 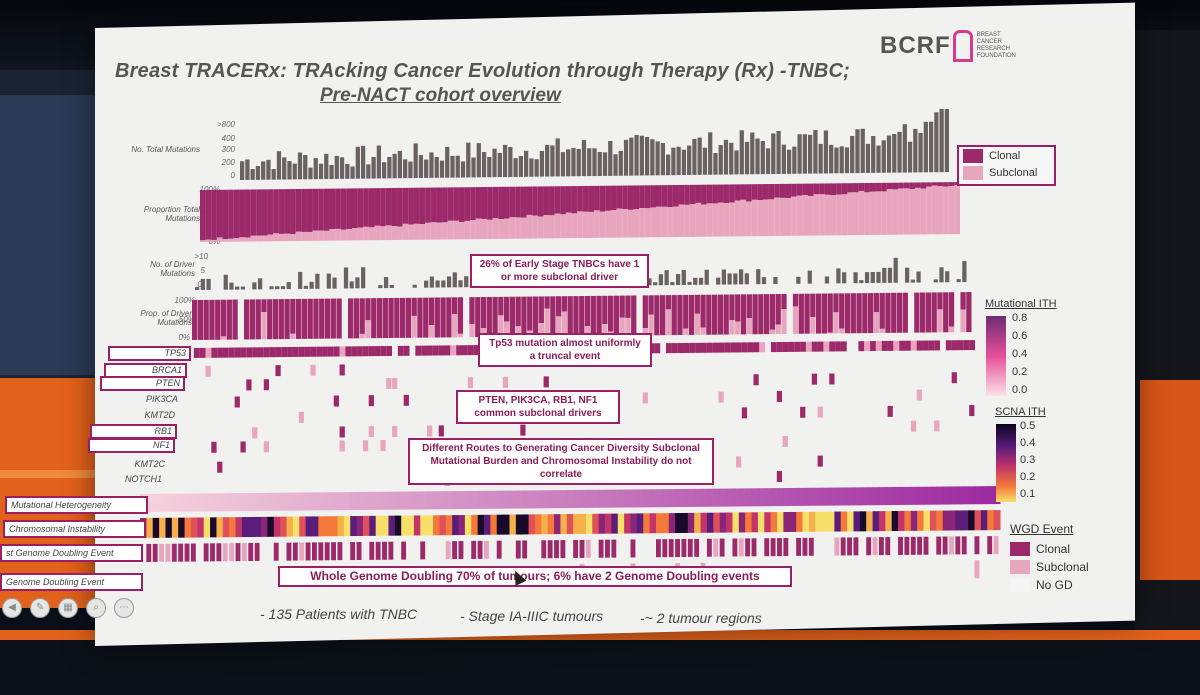 What do you see at coordinates (201, 256) in the screenshot?
I see `tick-driver-0: >10` at bounding box center [201, 256].